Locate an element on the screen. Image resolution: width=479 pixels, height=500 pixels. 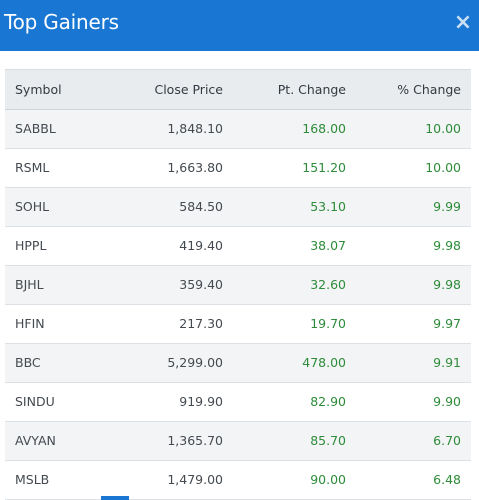
cell-pt-change: 151.20 is located at coordinates (285, 168).